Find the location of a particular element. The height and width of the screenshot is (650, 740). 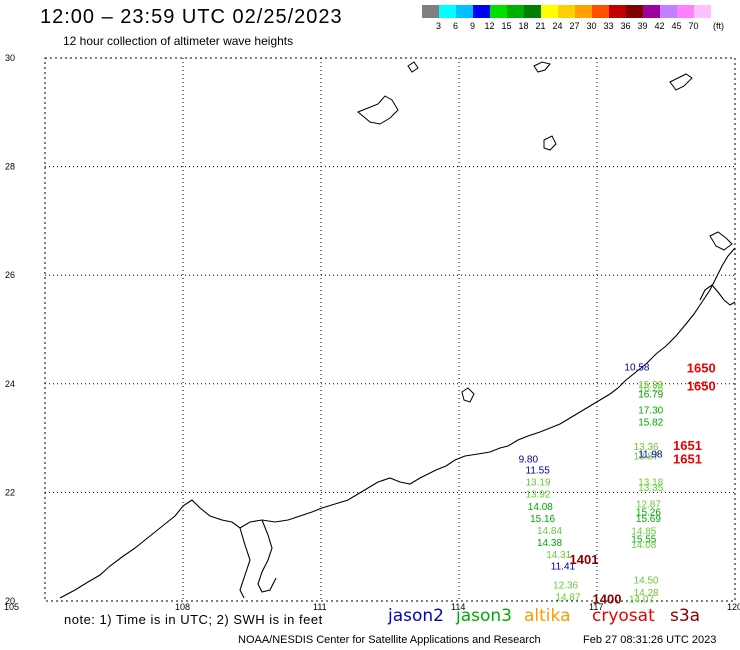

latitude-tick-label: 30 is located at coordinates (10, 58).